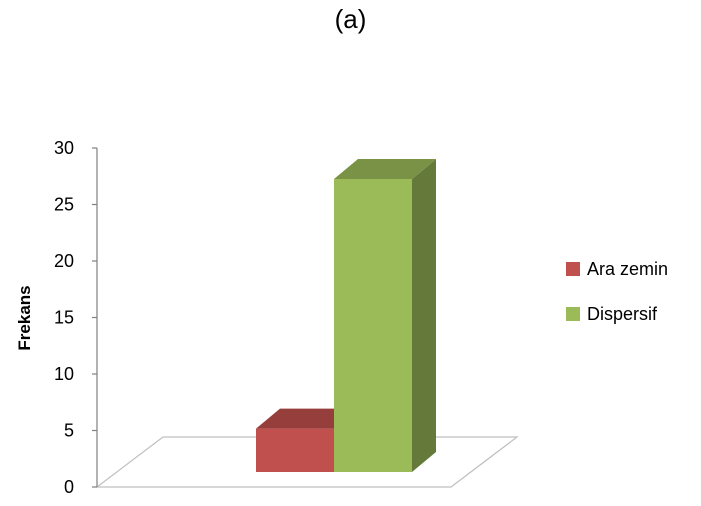 The image size is (701, 506). What do you see at coordinates (64, 148) in the screenshot?
I see `y-tick-label: 30` at bounding box center [64, 148].